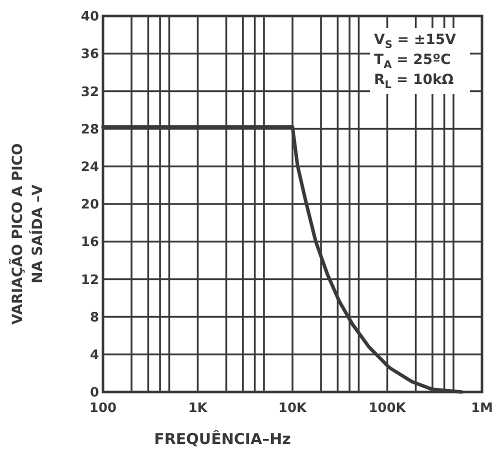  Describe the element at coordinates (27, 234) in the screenshot. I see `y-axis-title: VARIAÇÃO PICO A PICO NA SAÍDA –V` at that location.